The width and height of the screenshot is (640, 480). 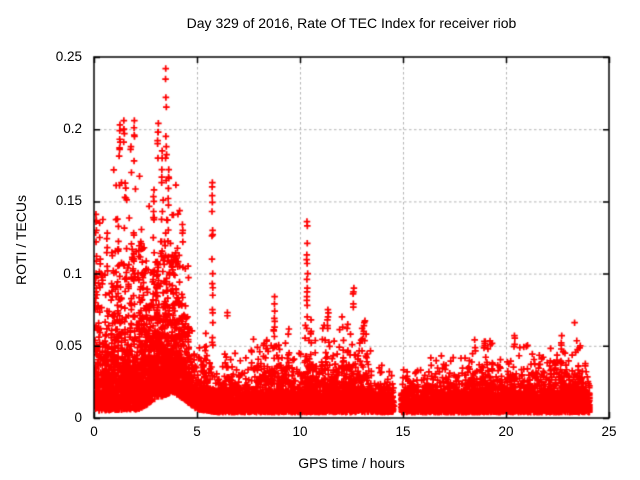 What do you see at coordinates (72, 129) in the screenshot?
I see `y-tick-label: 0.2` at bounding box center [72, 129].